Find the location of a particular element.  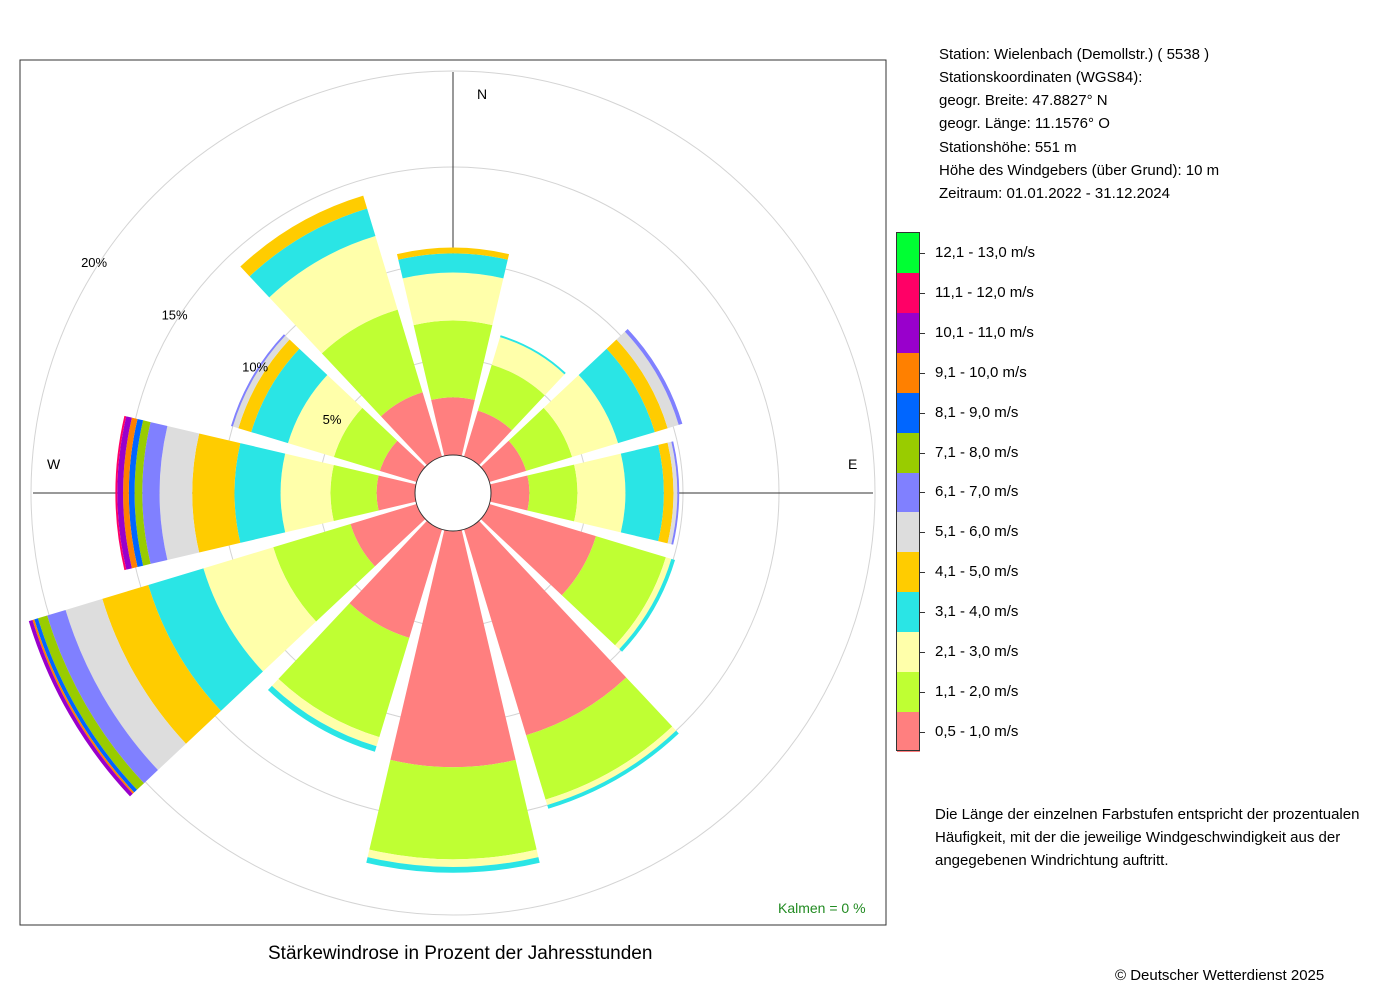

legend-label: 7,1 - 8,0 m/s is located at coordinates (977, 452).